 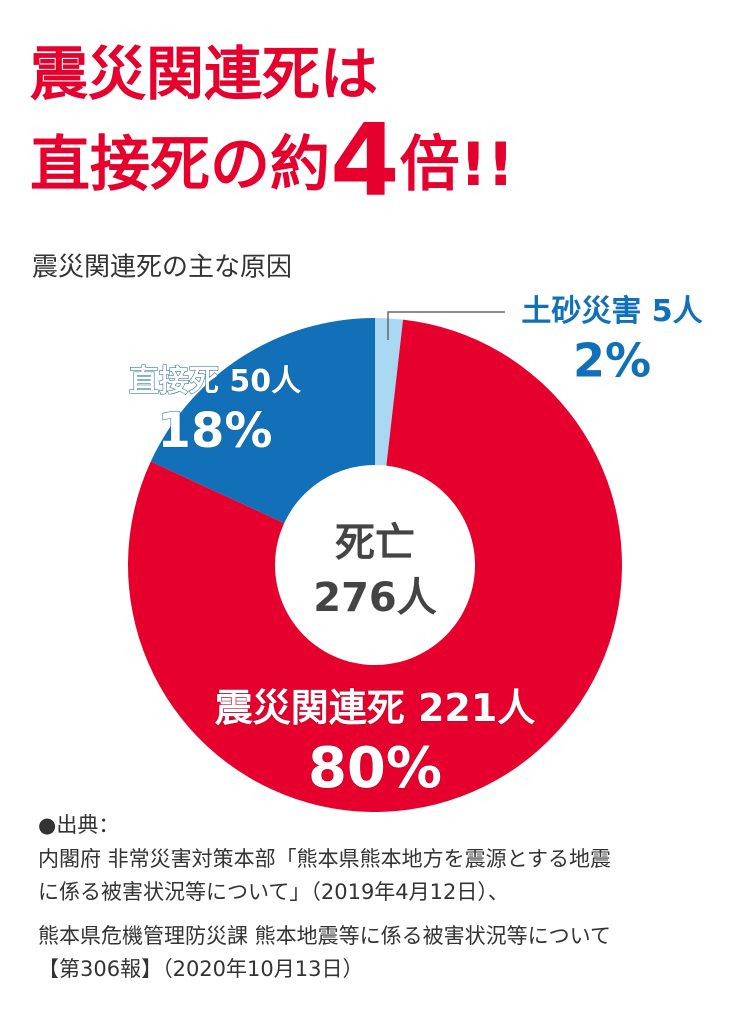 What do you see at coordinates (174, 381) in the screenshot?
I see `category-name: 直接死` at bounding box center [174, 381].